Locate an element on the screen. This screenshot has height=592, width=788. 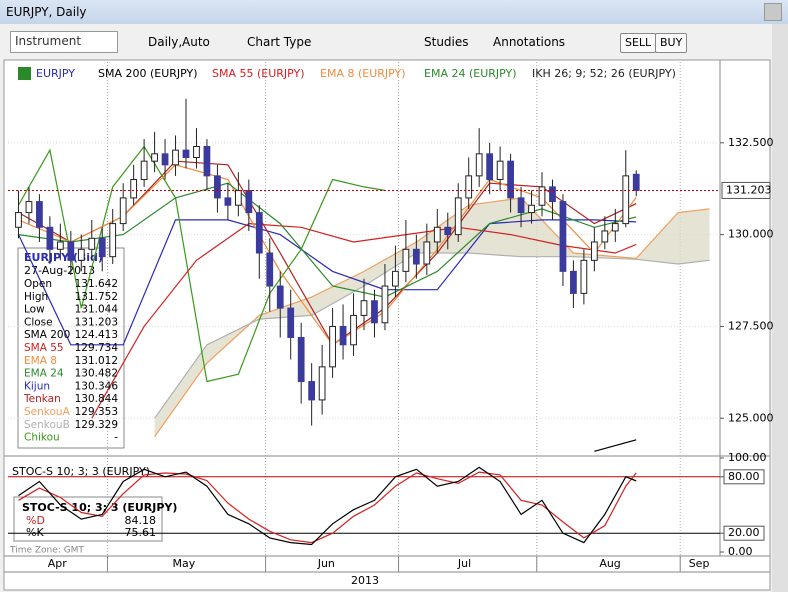
info-value: 131.752 is located at coordinates (96, 297).